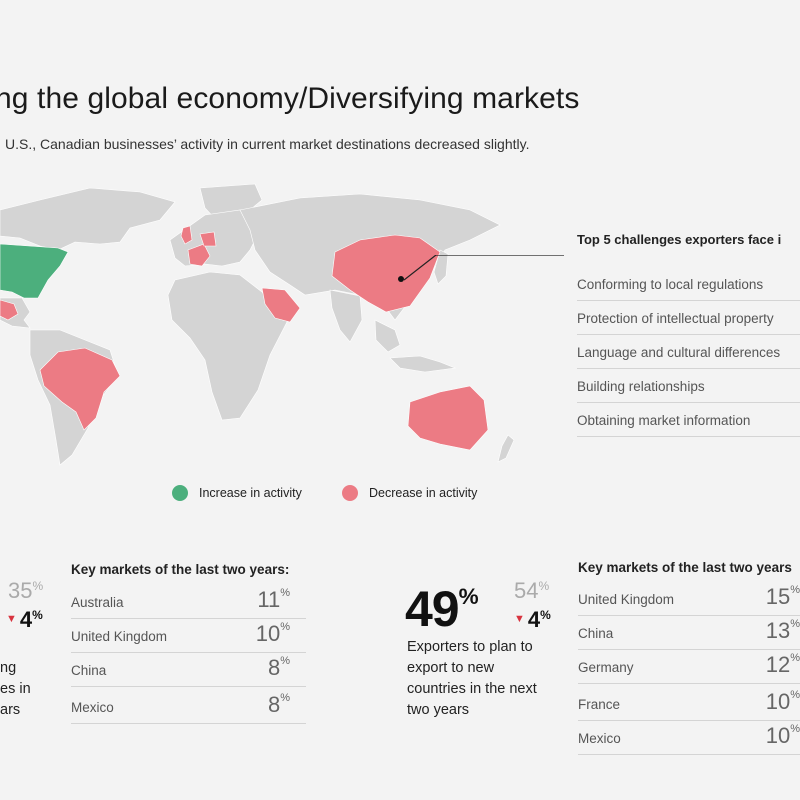 The height and width of the screenshot is (800, 800). I want to click on decrease-legend-label: Decrease in activity, so click(423, 493).